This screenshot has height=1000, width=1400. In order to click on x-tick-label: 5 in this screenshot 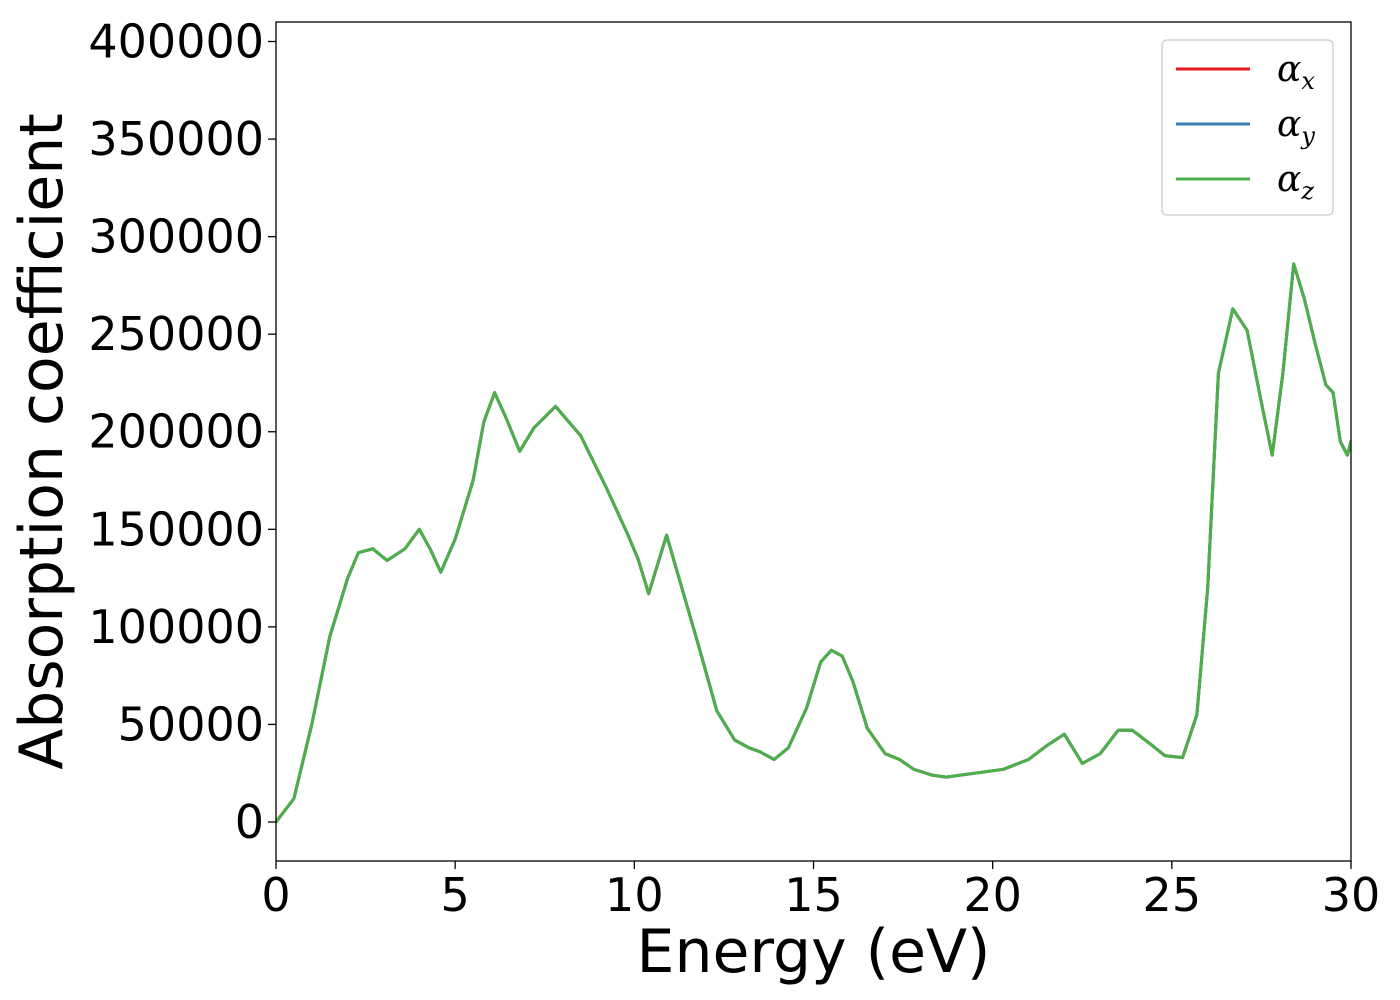, I will do `click(455, 895)`.